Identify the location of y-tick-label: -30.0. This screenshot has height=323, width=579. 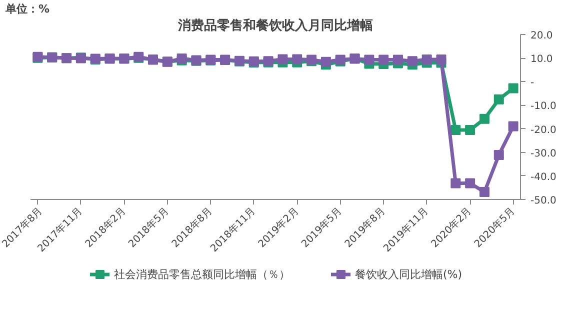
(543, 154).